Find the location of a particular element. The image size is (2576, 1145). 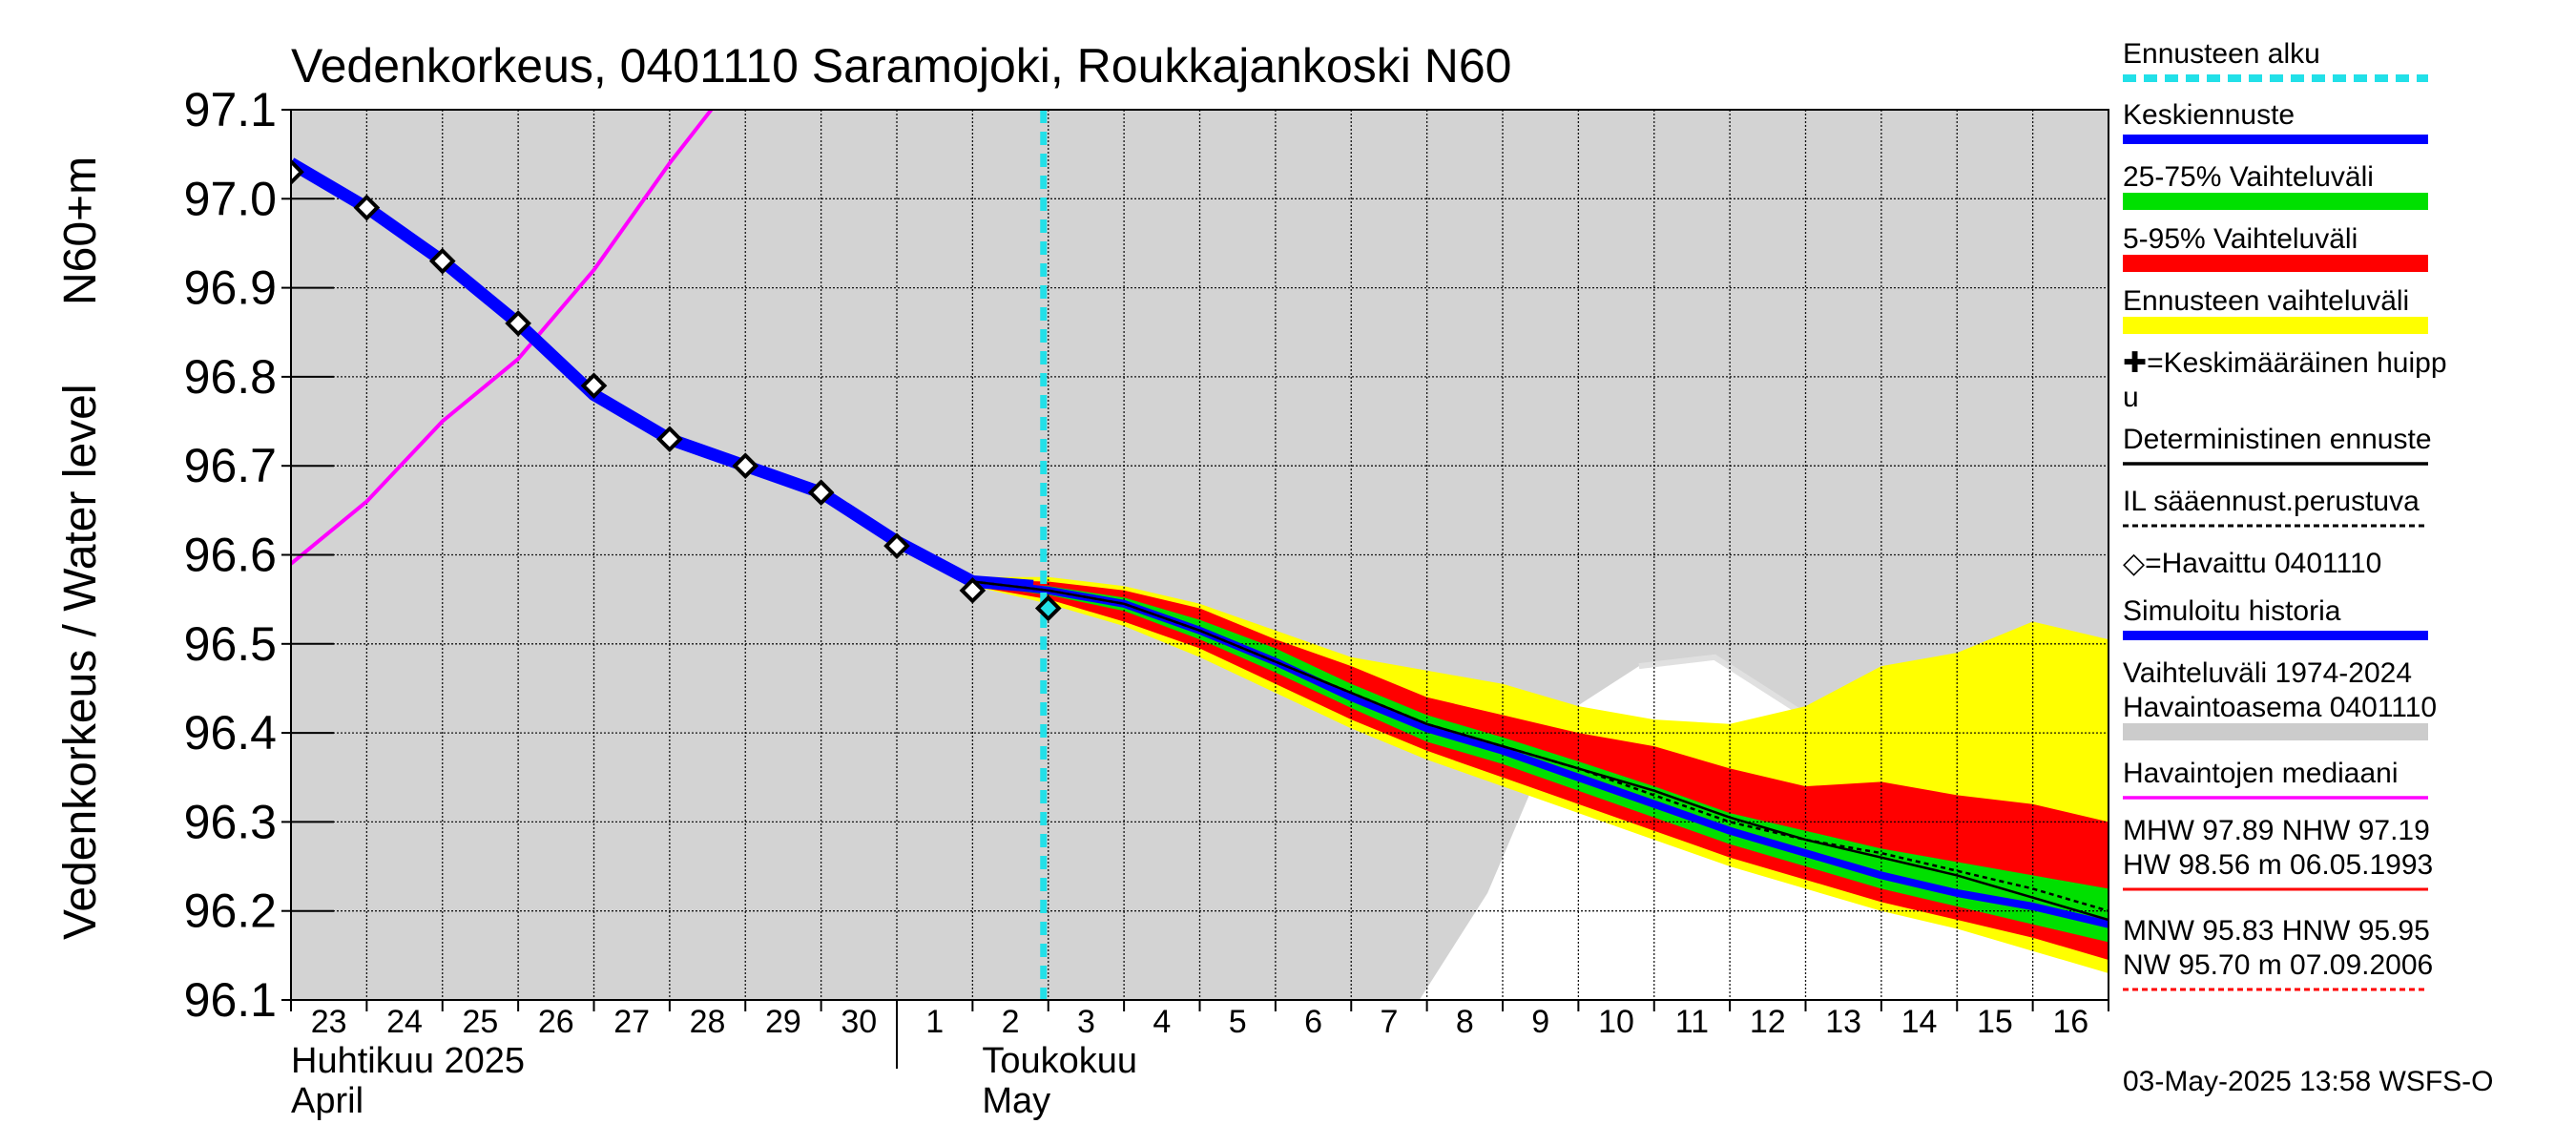

legend-label: Havaintoasema 0401110 is located at coordinates (2280, 707).